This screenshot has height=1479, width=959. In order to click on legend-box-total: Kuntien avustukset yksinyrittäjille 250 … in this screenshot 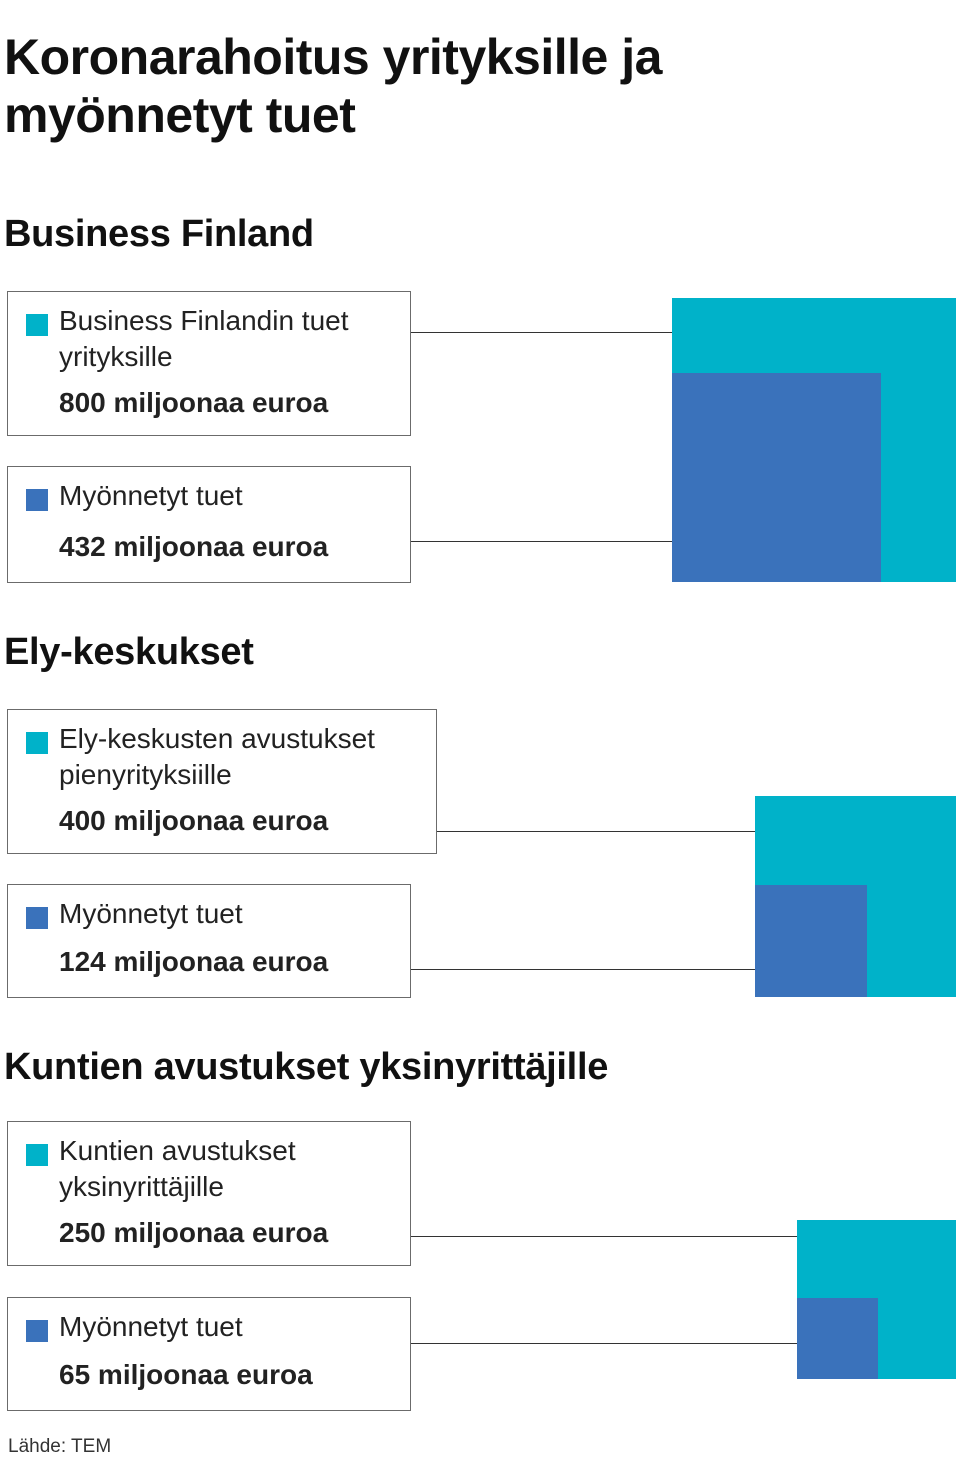, I will do `click(209, 1193)`.